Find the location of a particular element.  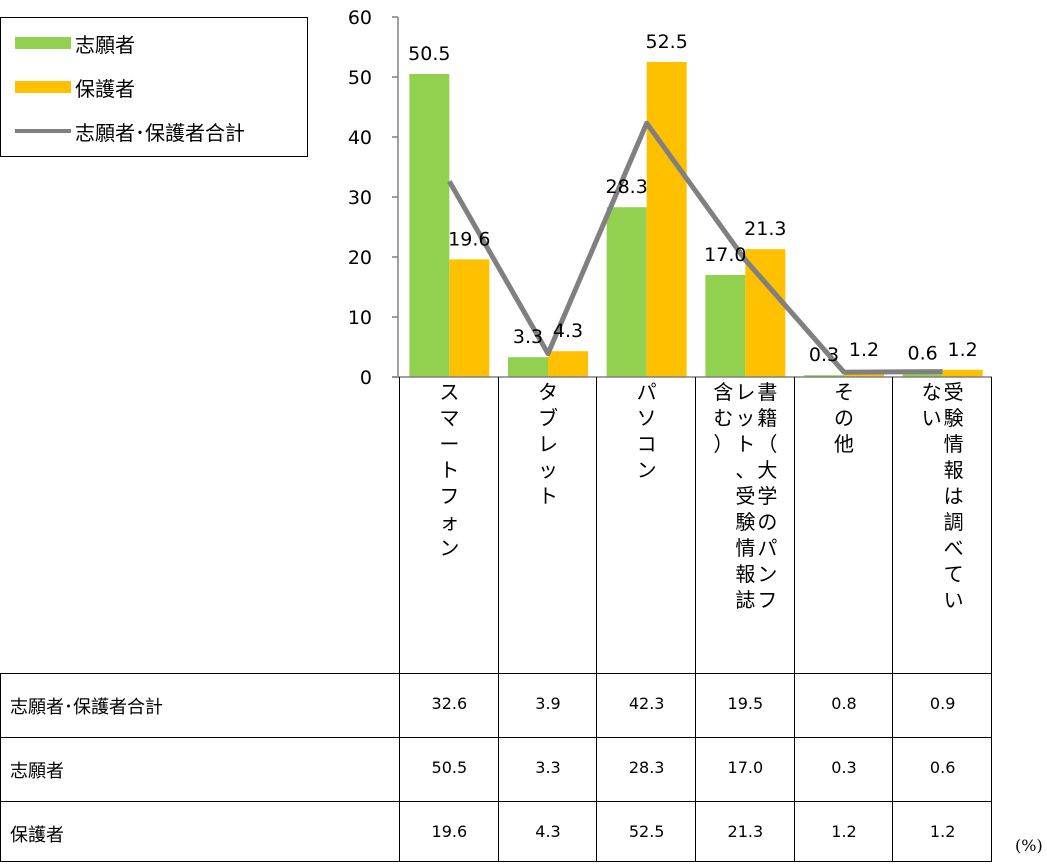

category-label-char: （ is located at coordinates (767, 444).